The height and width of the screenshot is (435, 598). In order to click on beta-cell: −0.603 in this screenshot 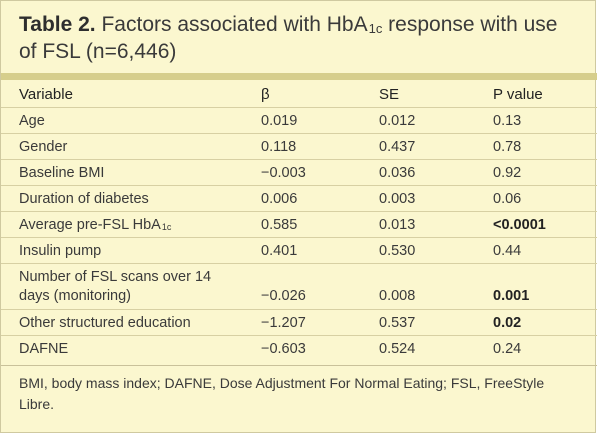, I will do `click(283, 349)`.